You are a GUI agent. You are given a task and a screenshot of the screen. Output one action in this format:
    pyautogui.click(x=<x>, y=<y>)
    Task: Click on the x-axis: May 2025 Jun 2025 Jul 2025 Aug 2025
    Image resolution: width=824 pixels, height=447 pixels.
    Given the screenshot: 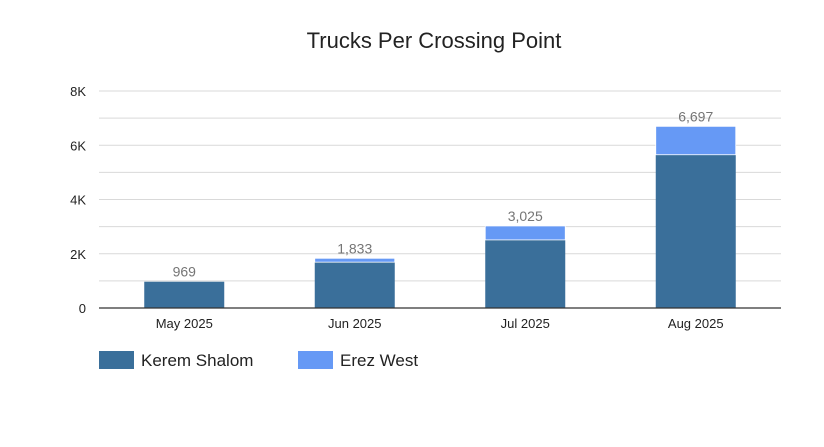 What is the action you would take?
    pyautogui.click(x=440, y=319)
    